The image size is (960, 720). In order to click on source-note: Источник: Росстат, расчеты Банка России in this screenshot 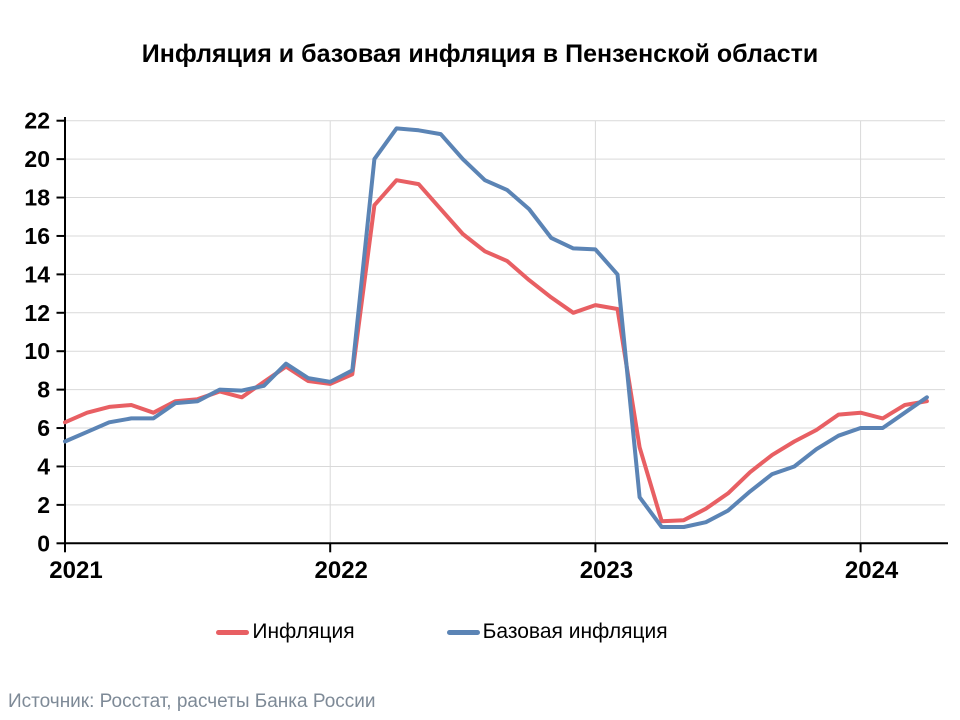, I will do `click(192, 701)`.